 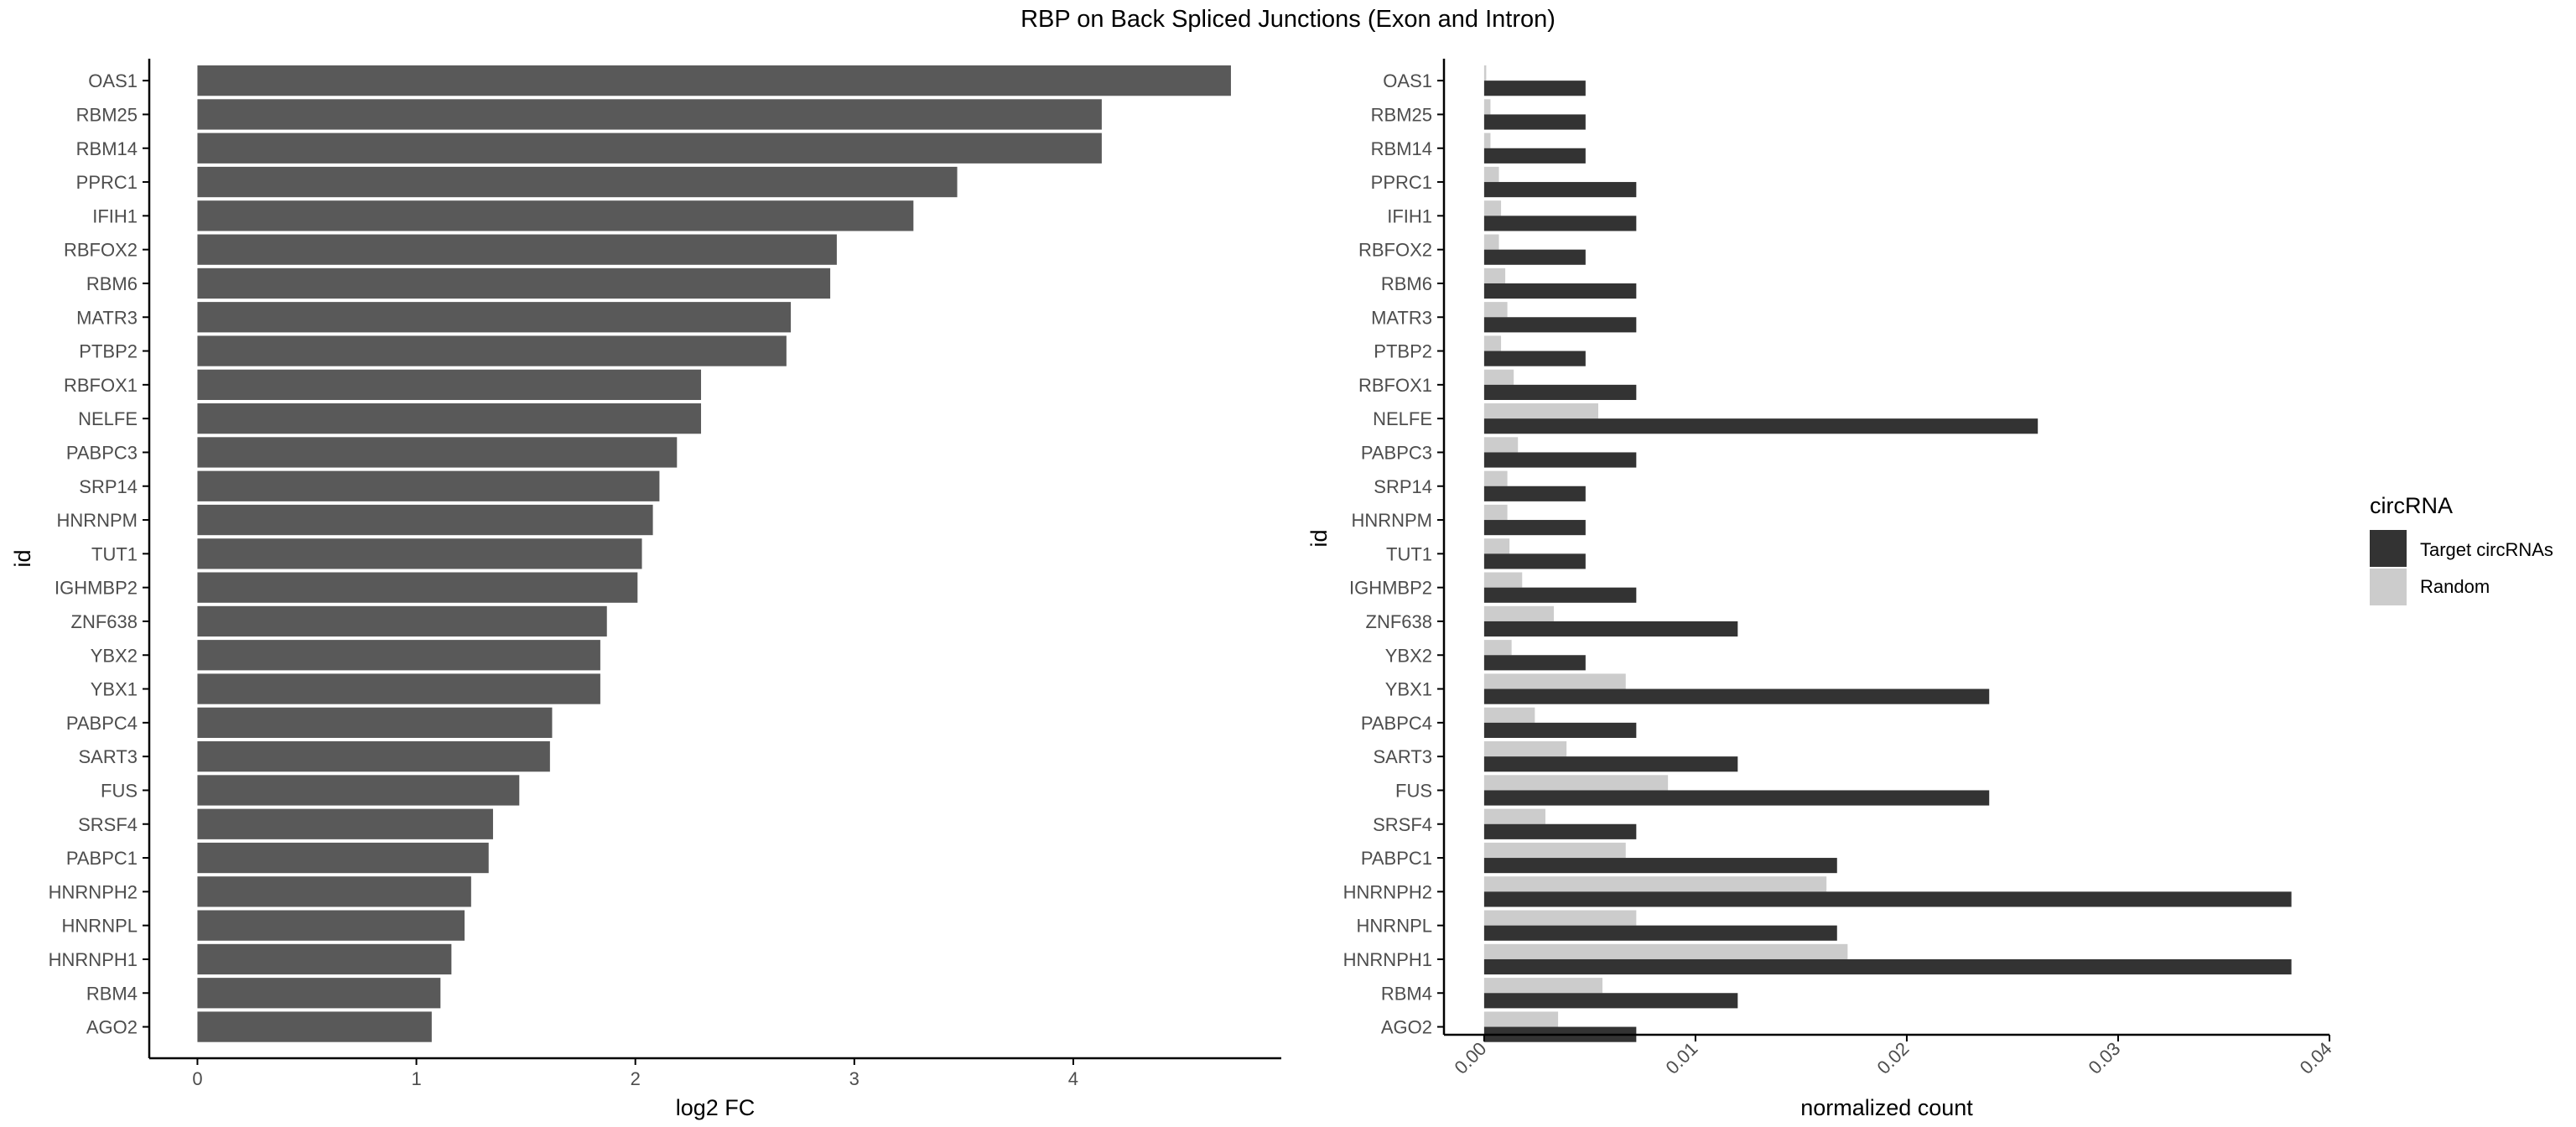 I want to click on y-tick-label: RBM4, so click(x=1406, y=993).